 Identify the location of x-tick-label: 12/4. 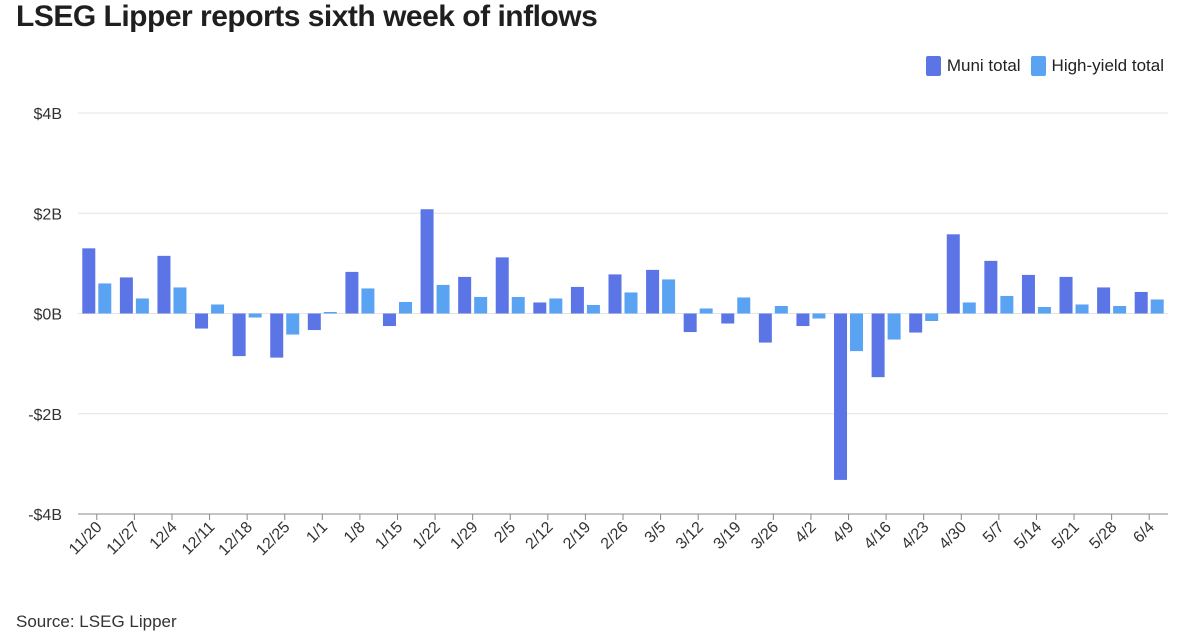
(164, 536).